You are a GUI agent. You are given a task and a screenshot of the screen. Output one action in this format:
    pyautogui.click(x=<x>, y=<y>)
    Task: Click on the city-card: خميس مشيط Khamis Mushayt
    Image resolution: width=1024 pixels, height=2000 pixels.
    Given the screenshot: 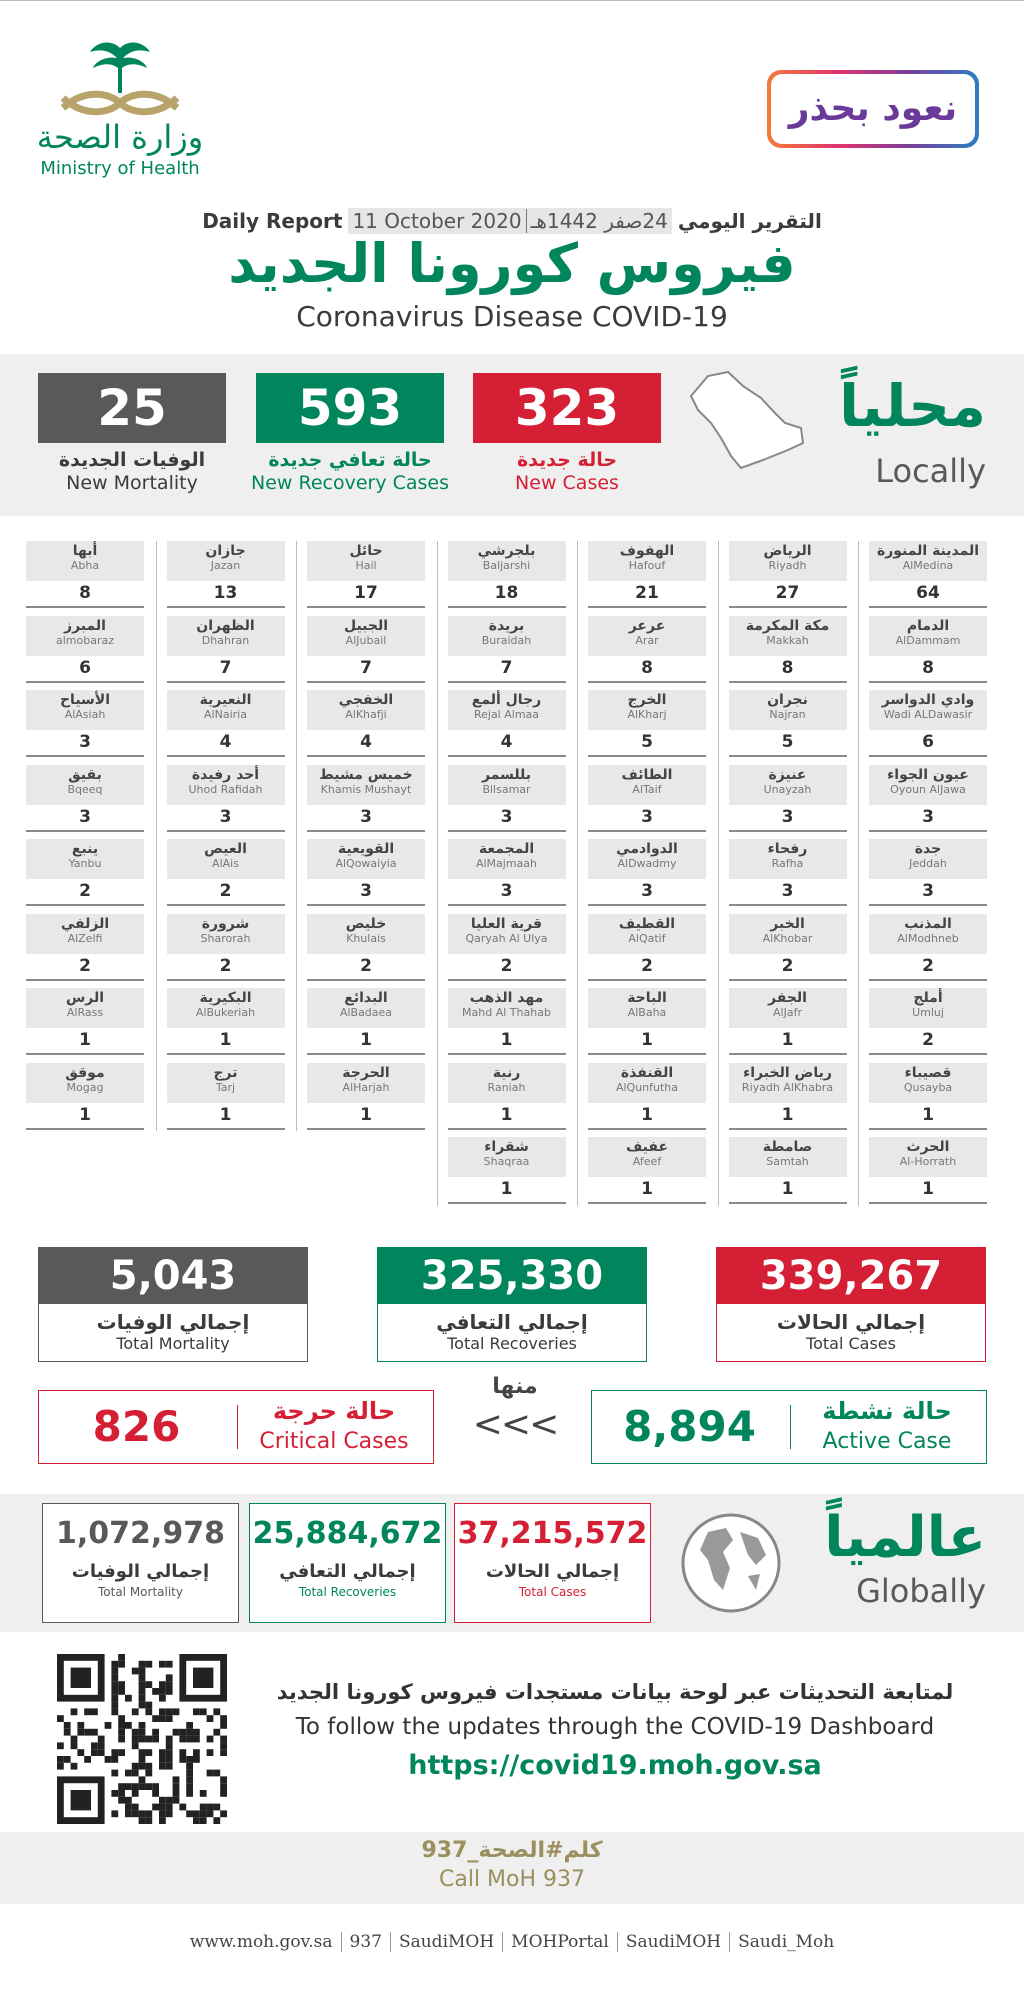 What is the action you would take?
    pyautogui.click(x=366, y=784)
    